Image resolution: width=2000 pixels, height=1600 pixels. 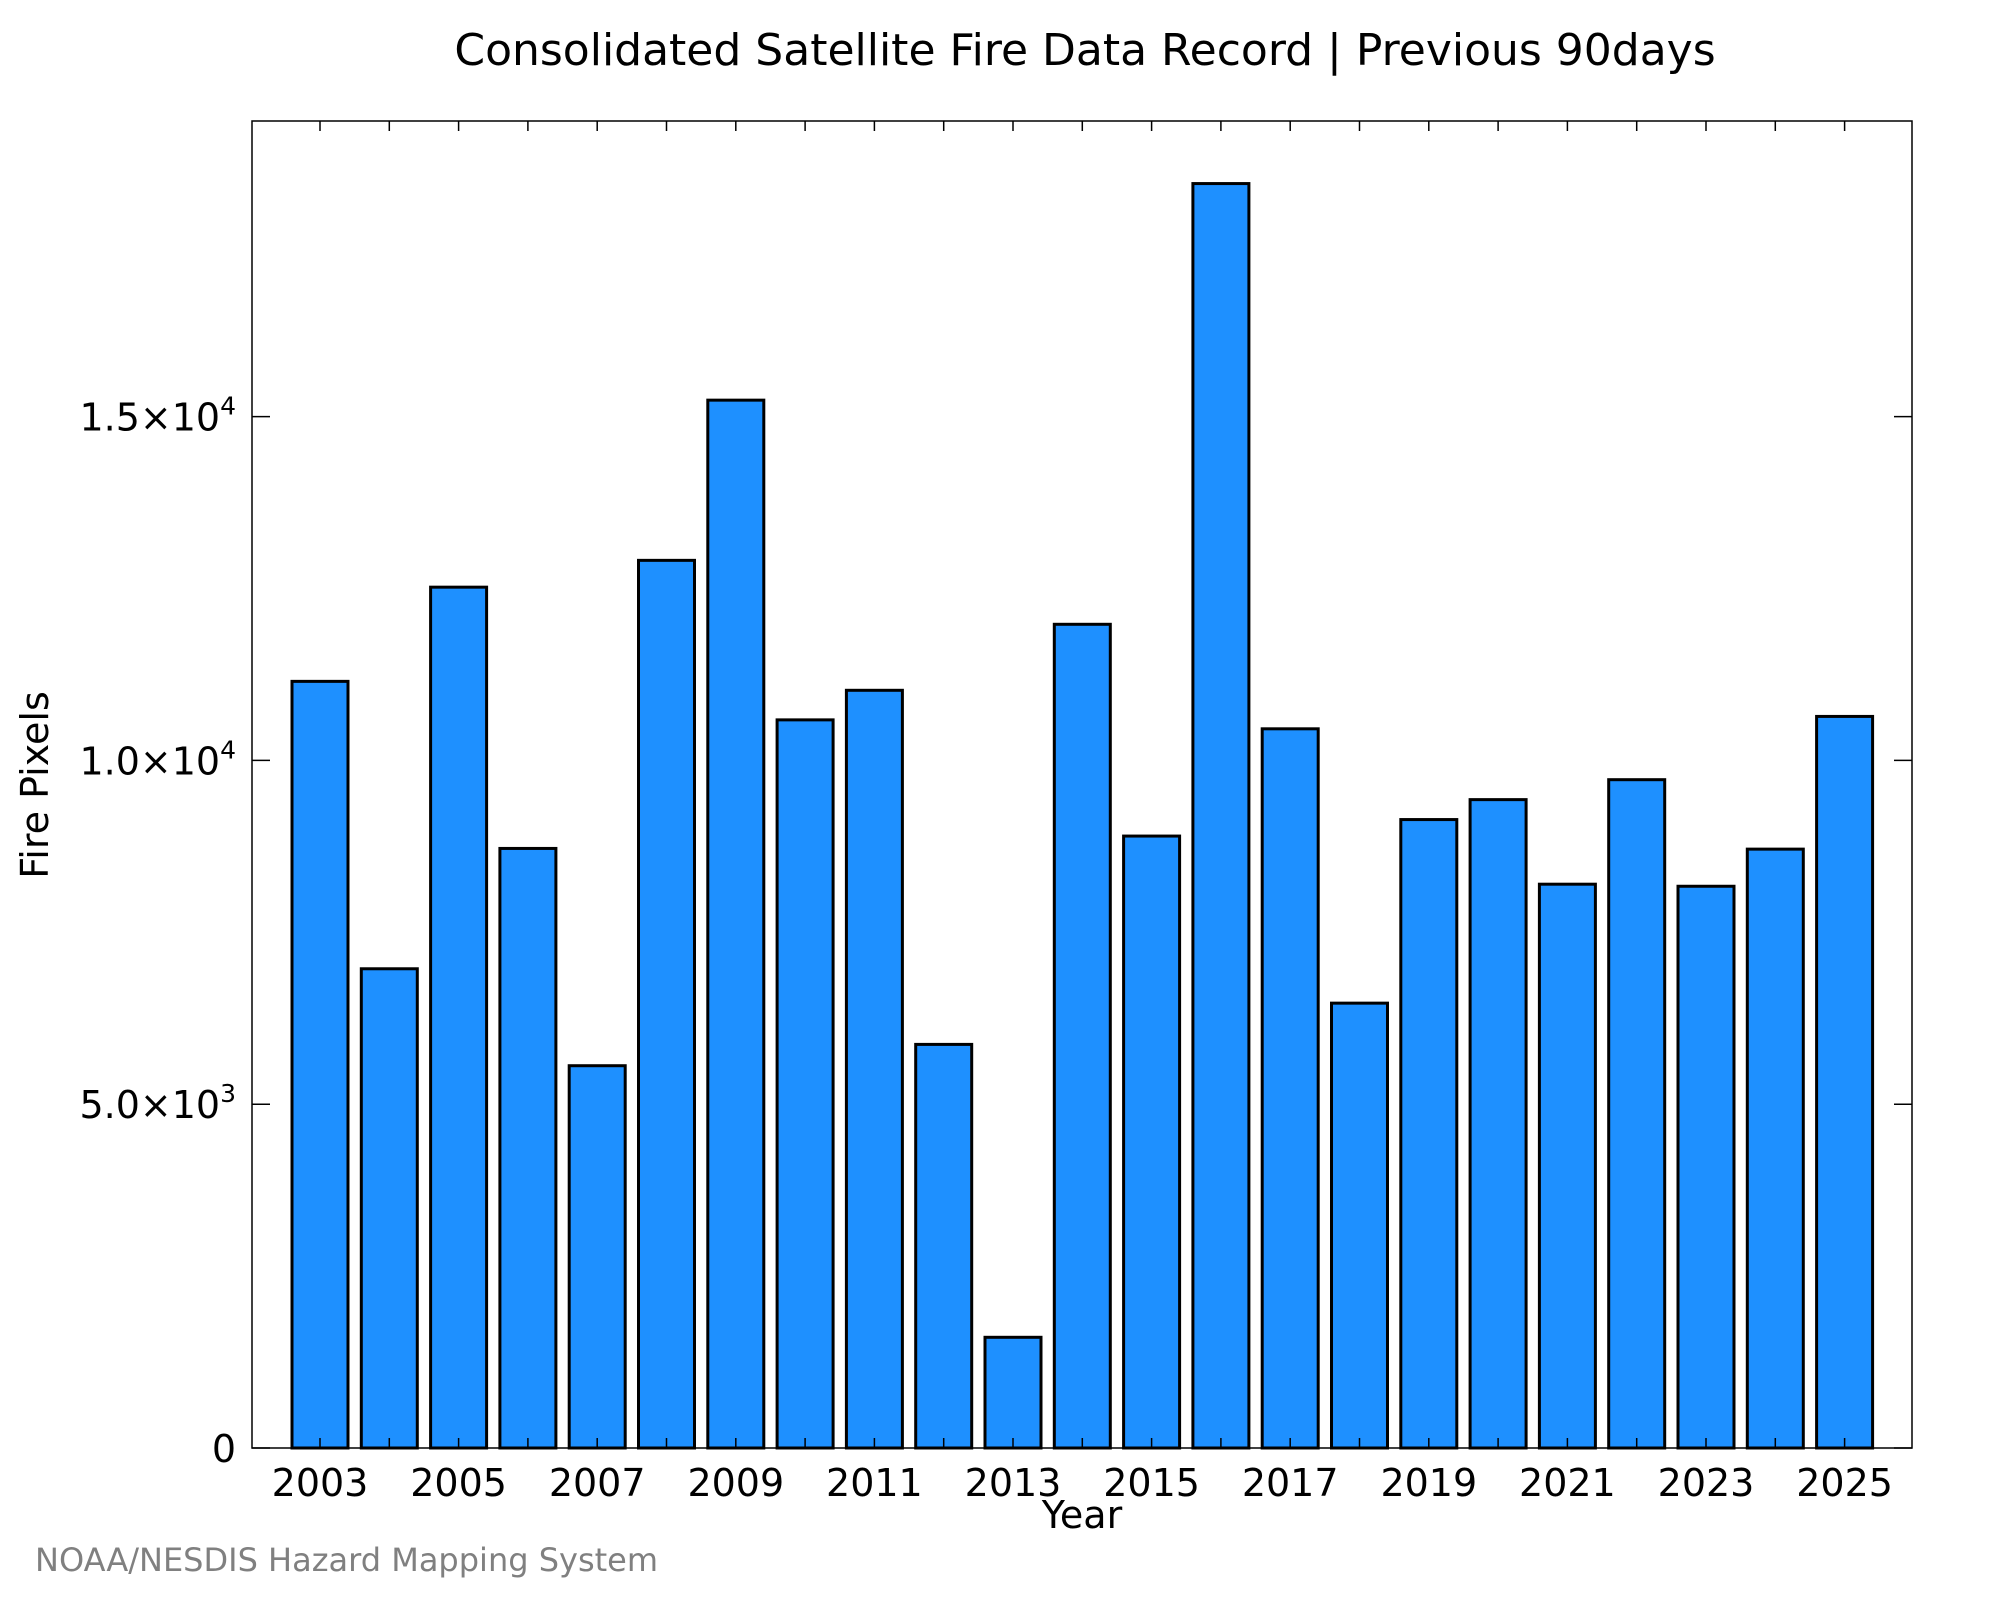 What do you see at coordinates (1429, 1134) in the screenshot?
I see `bar-2019` at bounding box center [1429, 1134].